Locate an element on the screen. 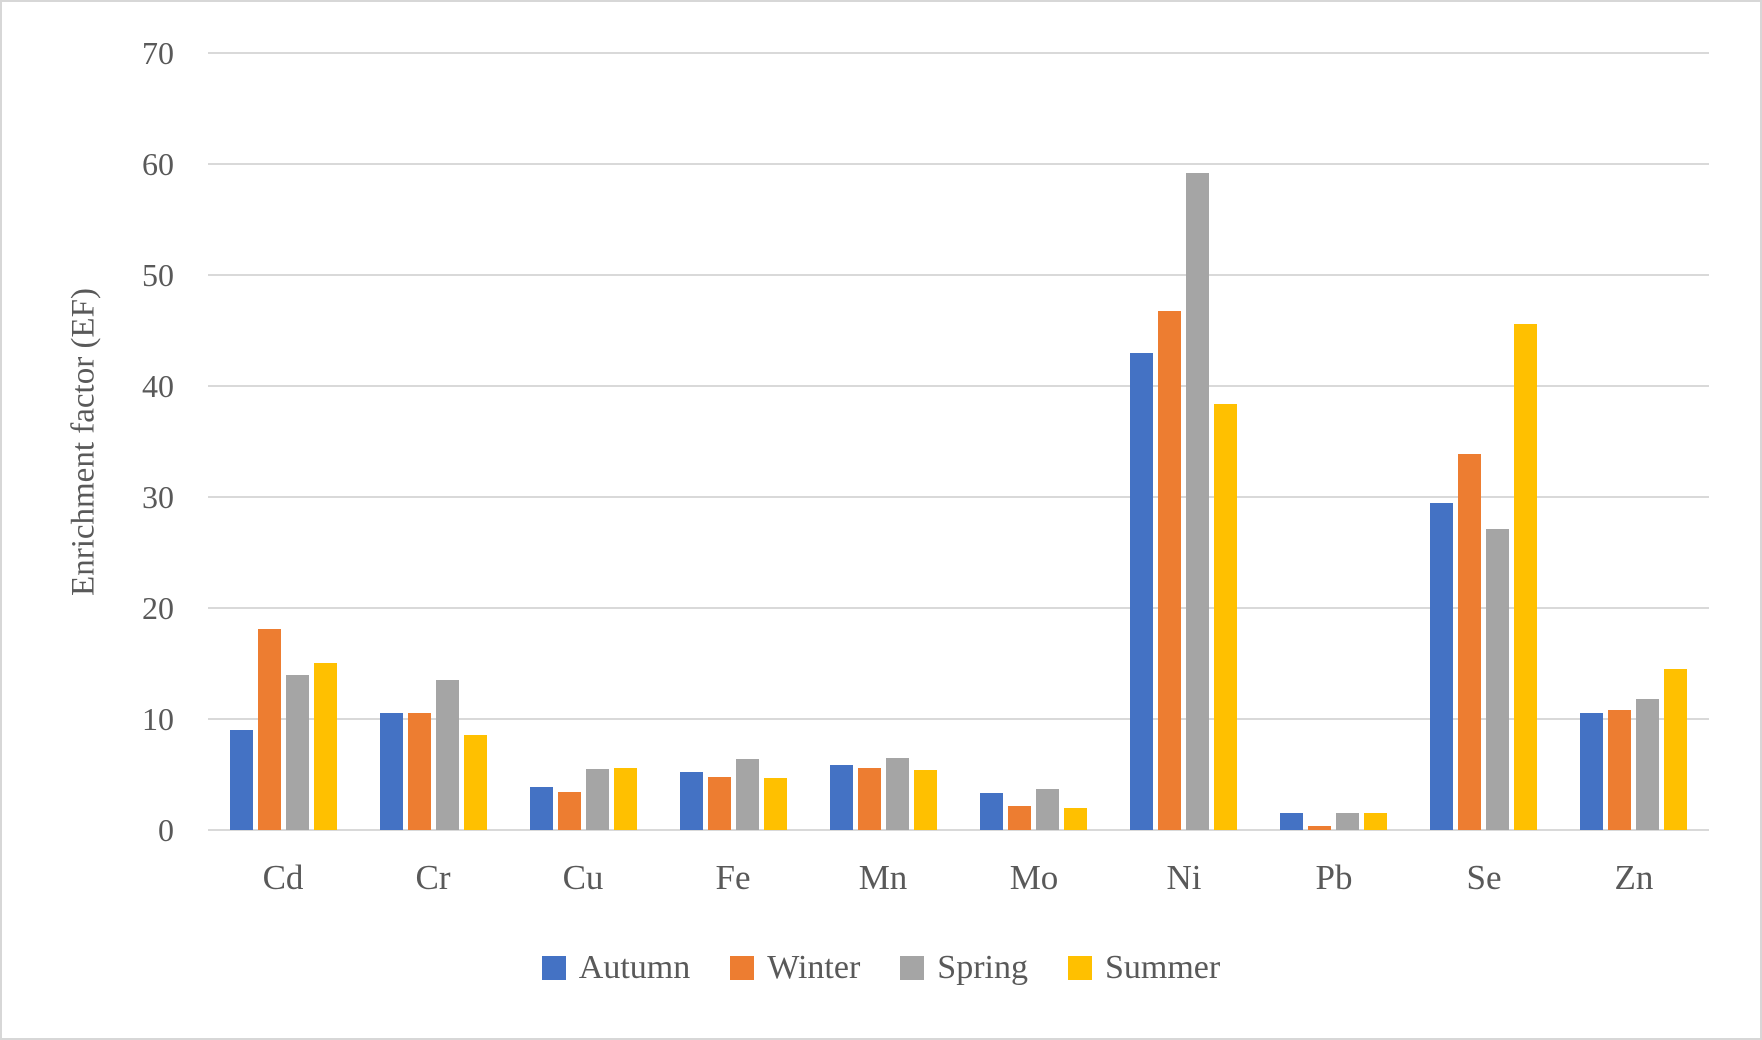 This screenshot has width=1762, height=1040. bar-autumn-fe is located at coordinates (691, 801).